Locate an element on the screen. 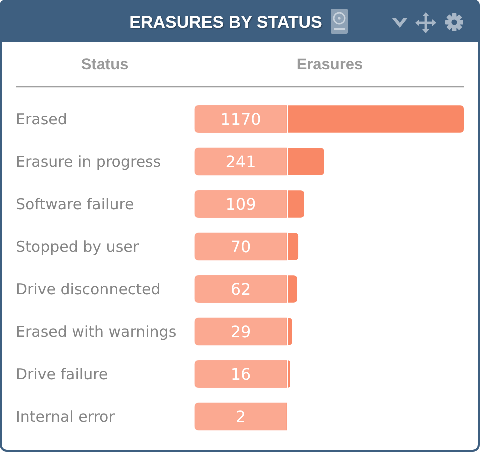 The width and height of the screenshot is (480, 452). data-label: 1170 is located at coordinates (241, 120).